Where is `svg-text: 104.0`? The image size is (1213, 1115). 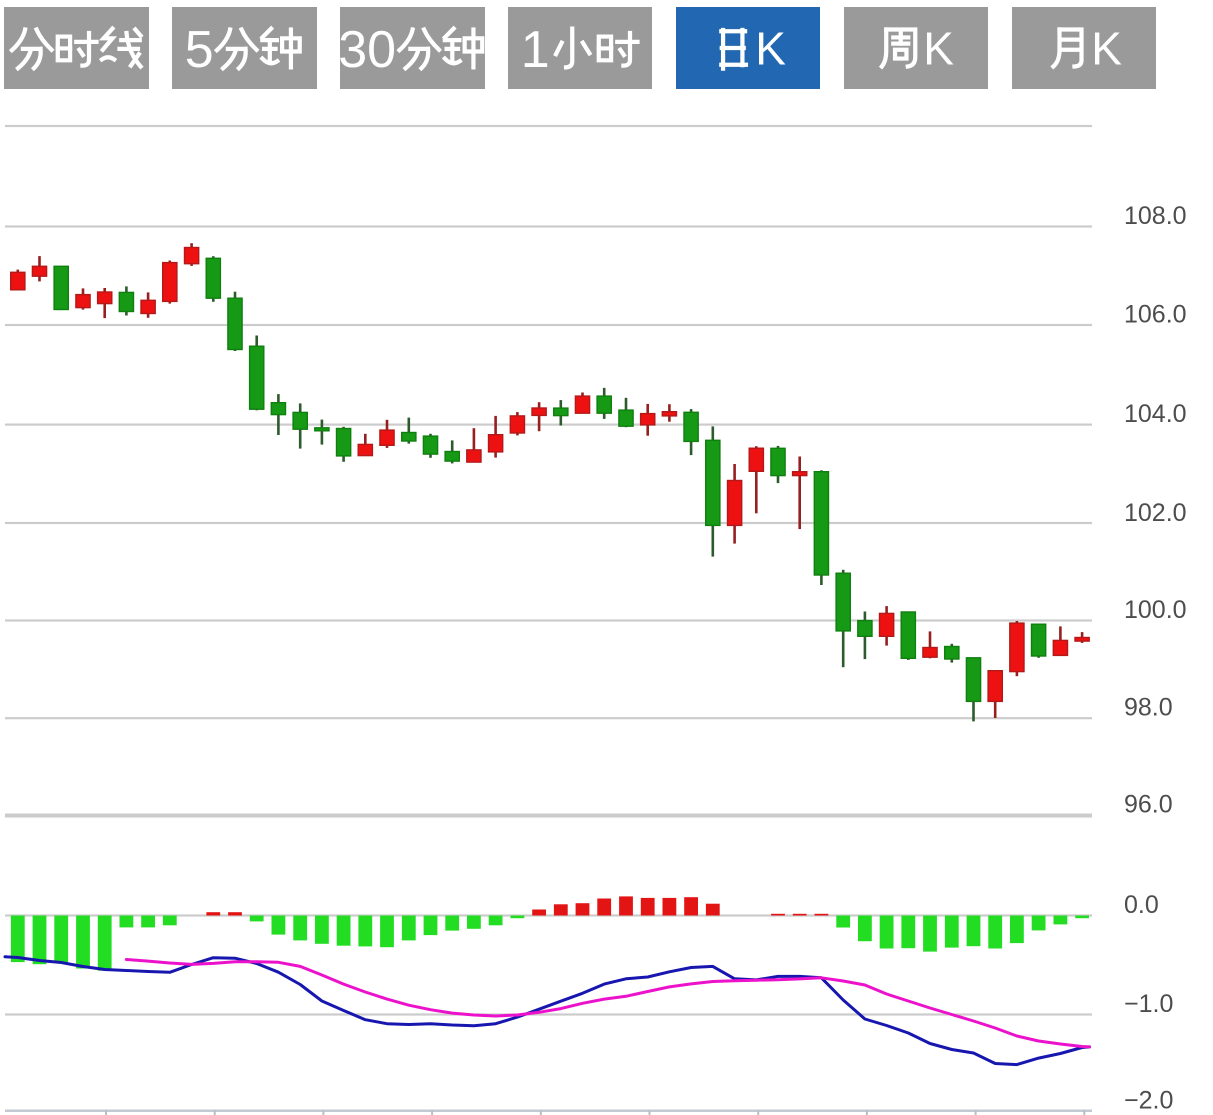 svg-text: 104.0 is located at coordinates (1155, 414).